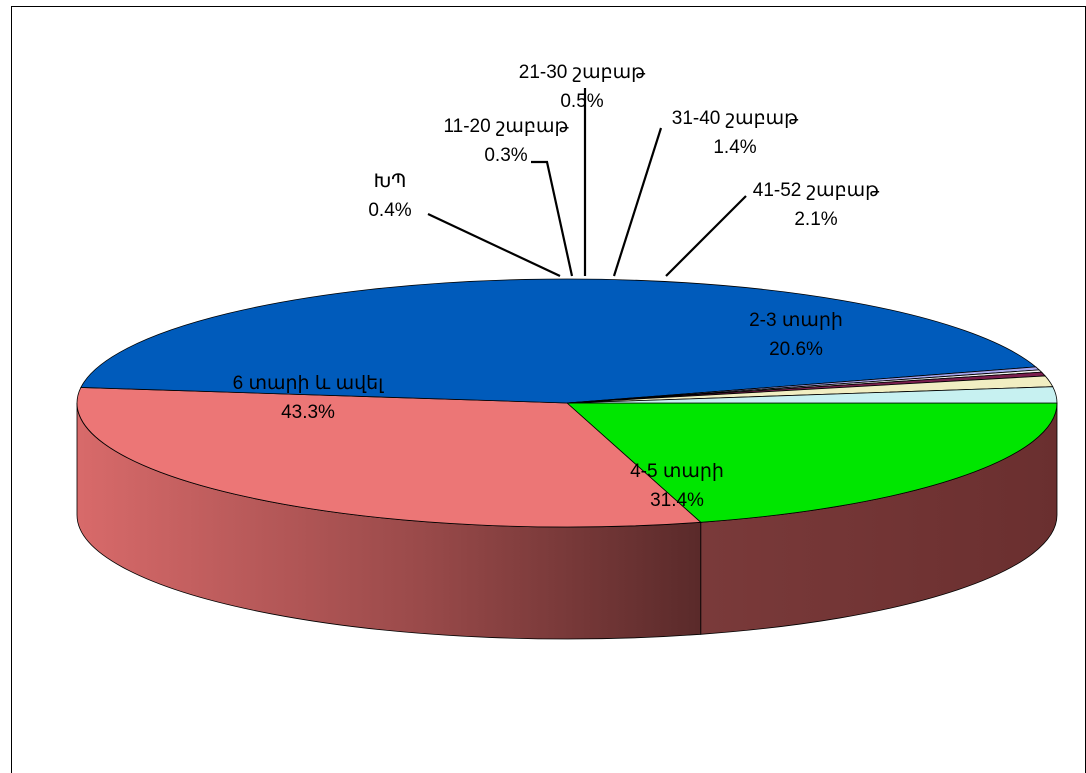 The image size is (1086, 773). I want to click on slice-value-label-5: 0.5%, so click(581, 101).